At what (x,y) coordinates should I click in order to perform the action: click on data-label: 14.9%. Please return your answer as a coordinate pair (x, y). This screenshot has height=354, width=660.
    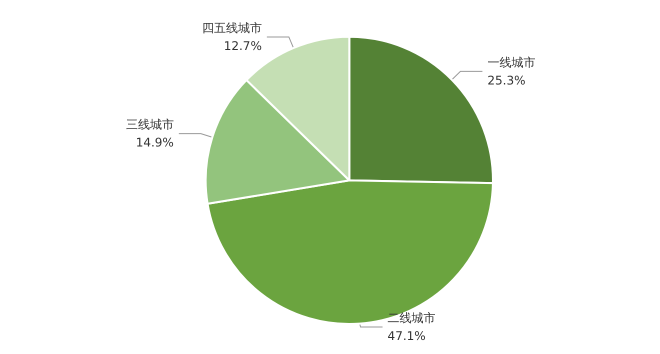
    Looking at the image, I should click on (155, 143).